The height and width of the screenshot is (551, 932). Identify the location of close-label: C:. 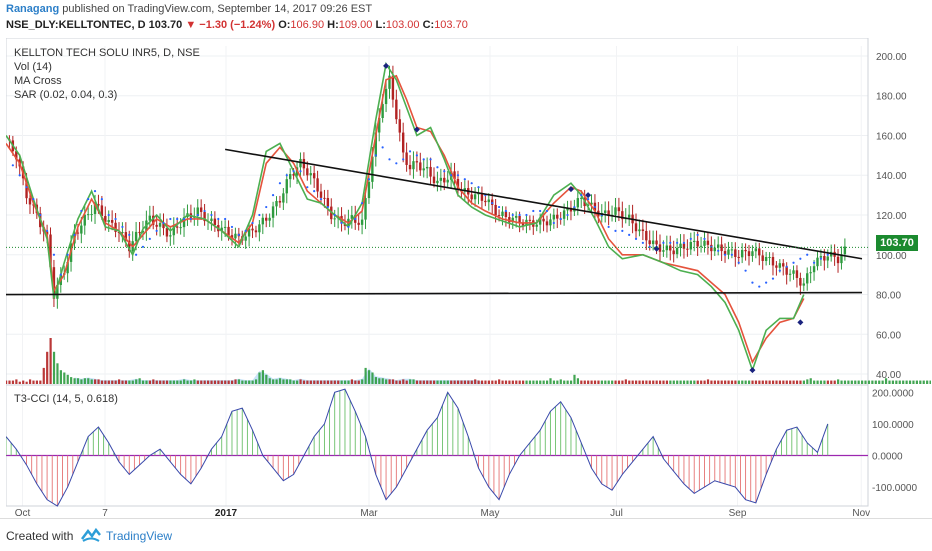
(428, 25).